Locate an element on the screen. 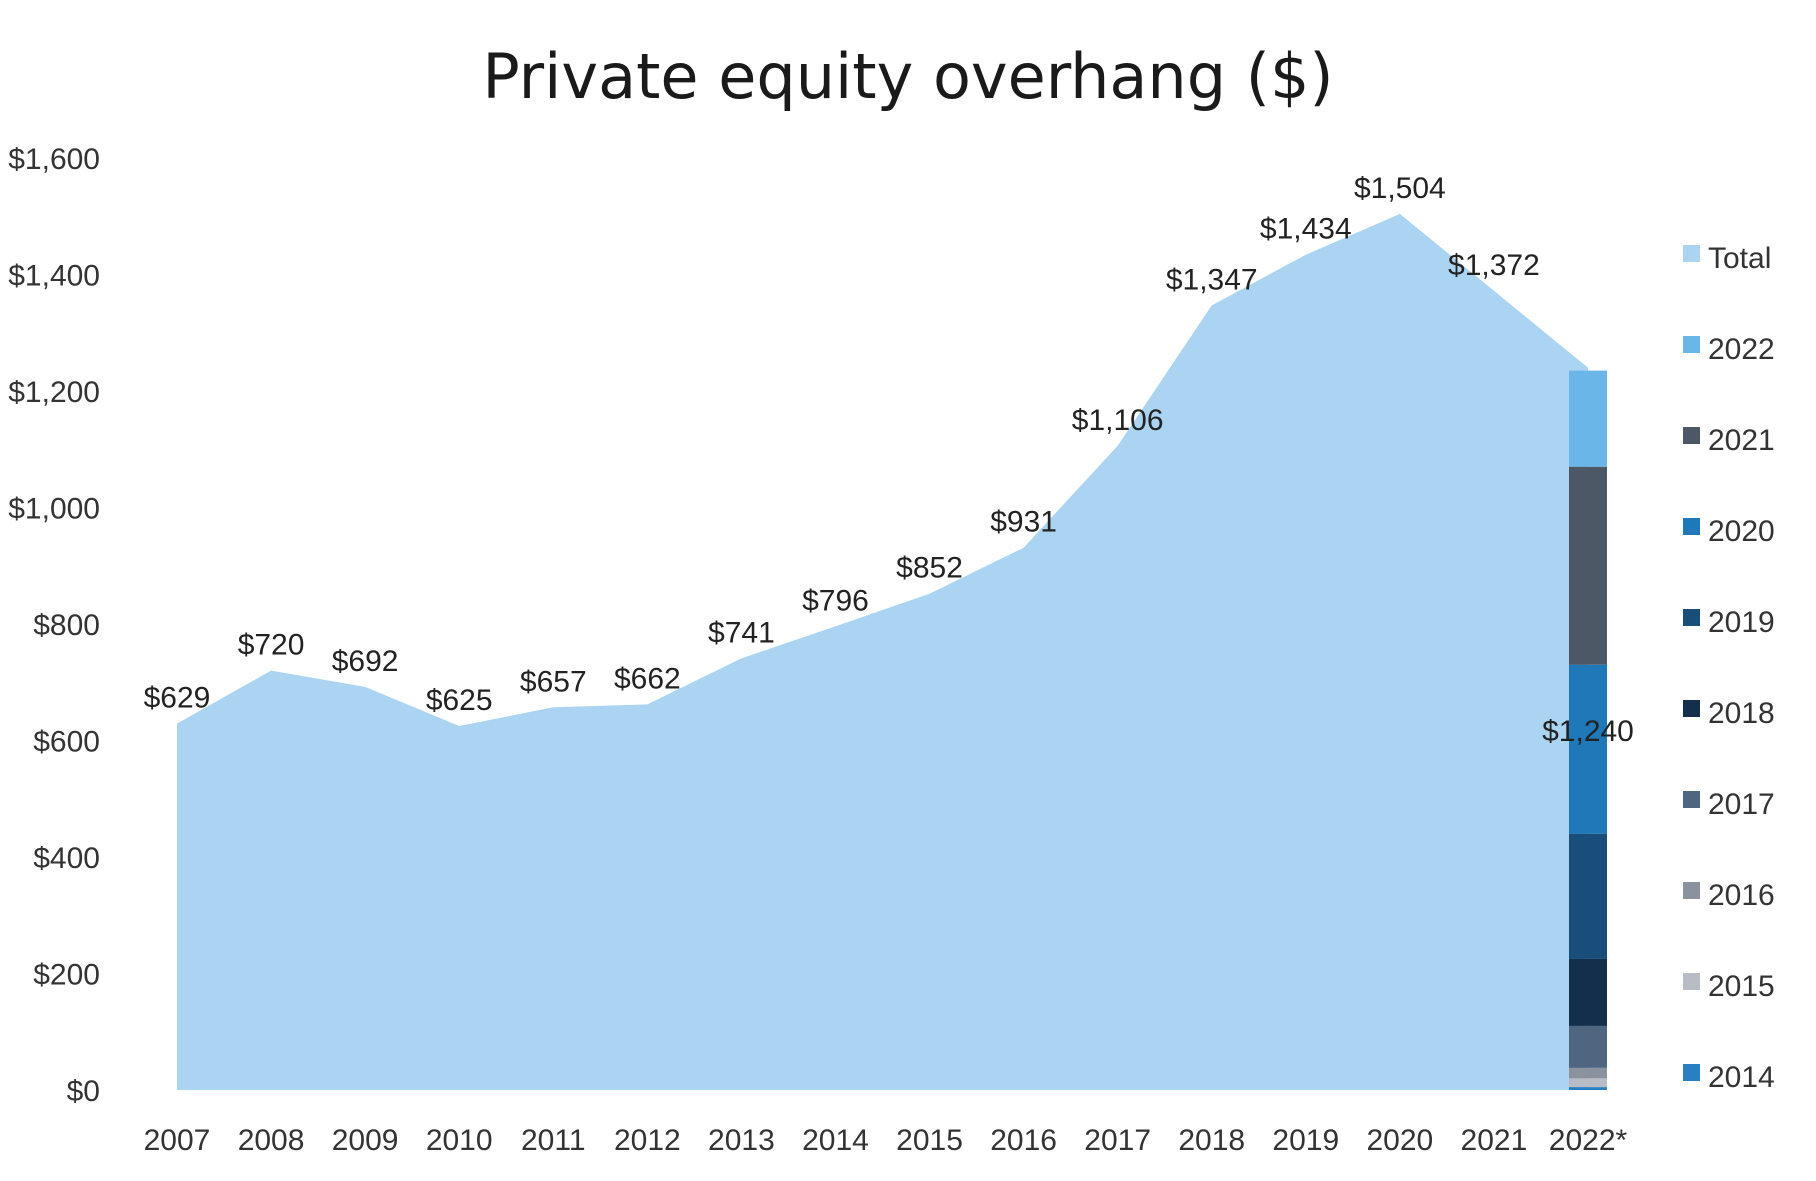  x-tick-label: 2010 is located at coordinates (459, 1140).